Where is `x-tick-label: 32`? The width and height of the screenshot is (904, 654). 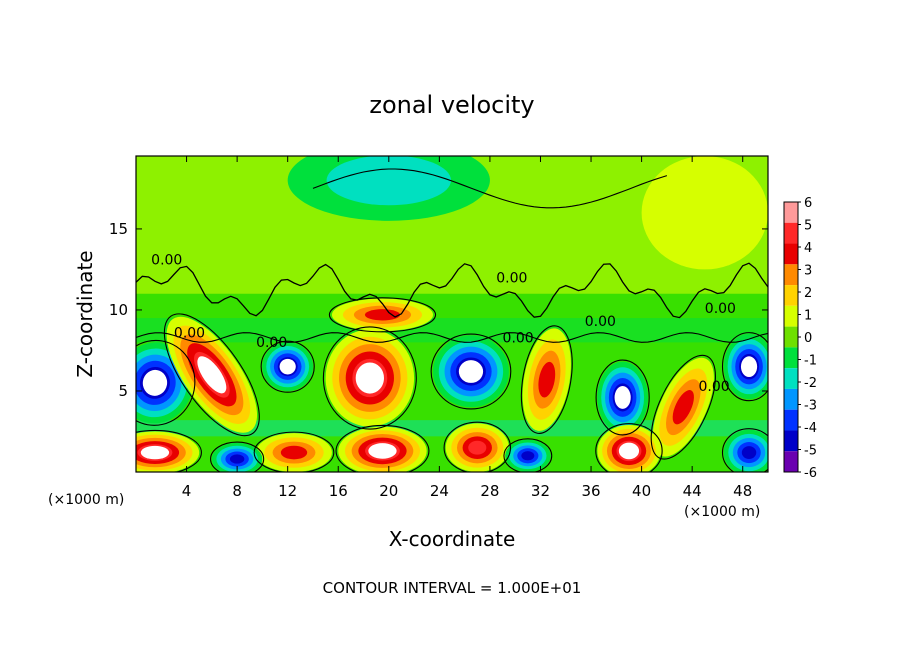
x-tick-label: 32 is located at coordinates (540, 491).